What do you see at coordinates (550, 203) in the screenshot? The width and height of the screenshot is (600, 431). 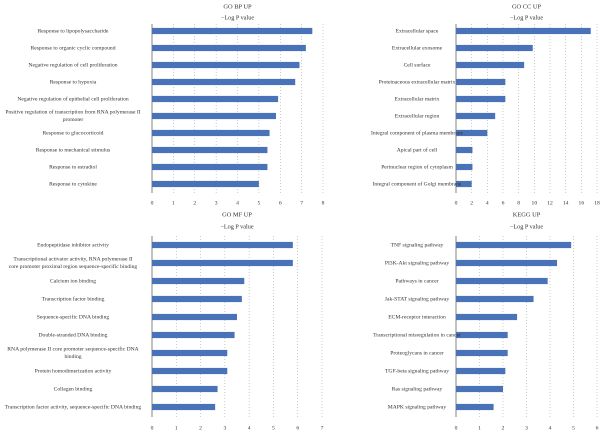 I see `x-tick-label-12: 12` at bounding box center [550, 203].